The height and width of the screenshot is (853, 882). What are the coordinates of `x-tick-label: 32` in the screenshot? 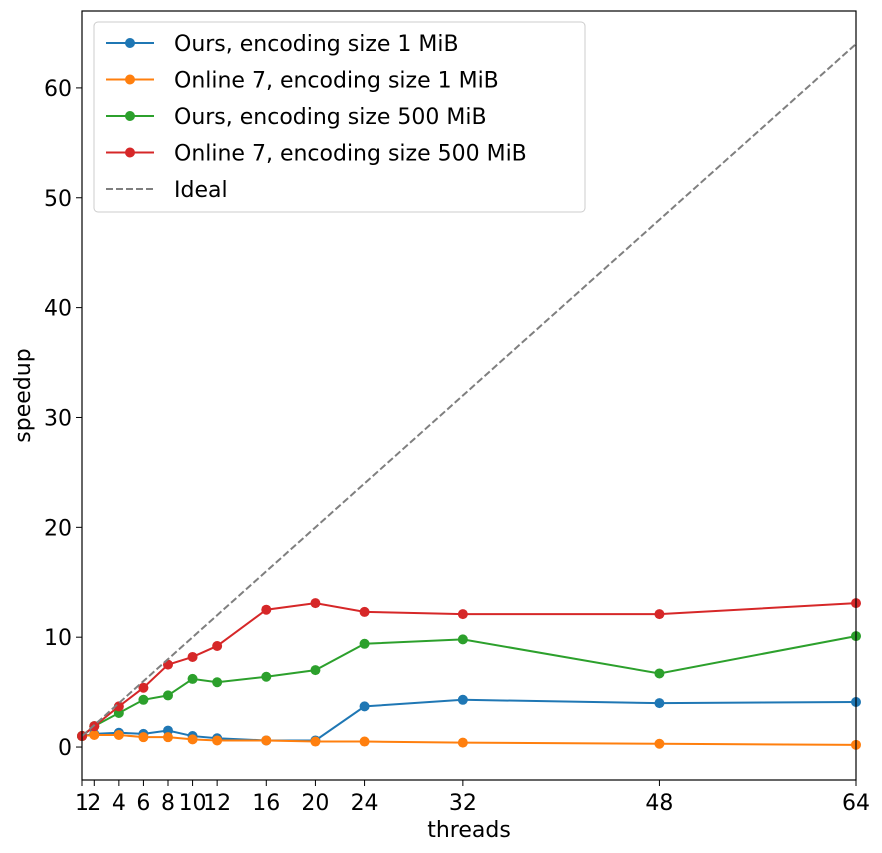 It's located at (463, 803).